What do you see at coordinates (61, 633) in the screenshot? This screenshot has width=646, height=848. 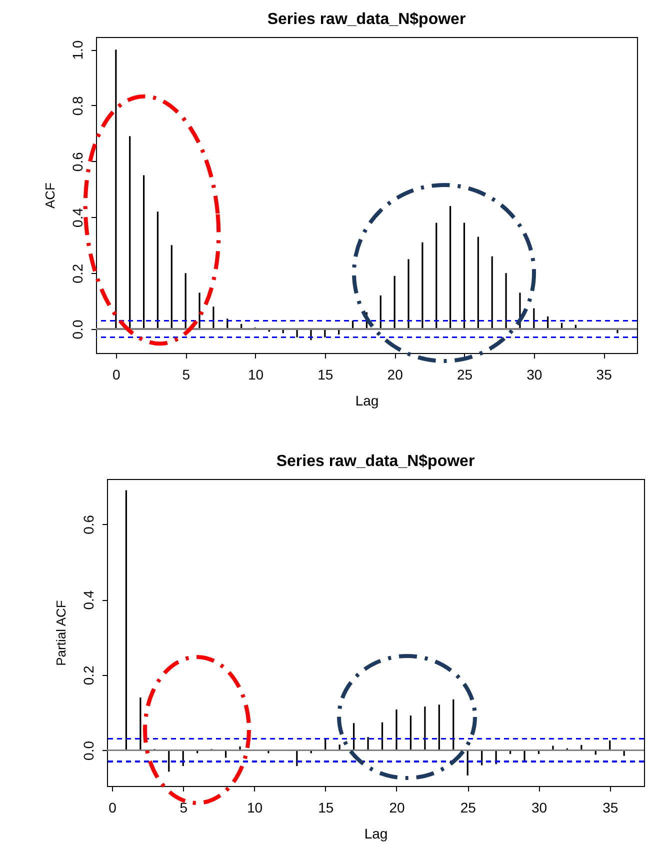 I see `y-axis-title: Partial ACF` at bounding box center [61, 633].